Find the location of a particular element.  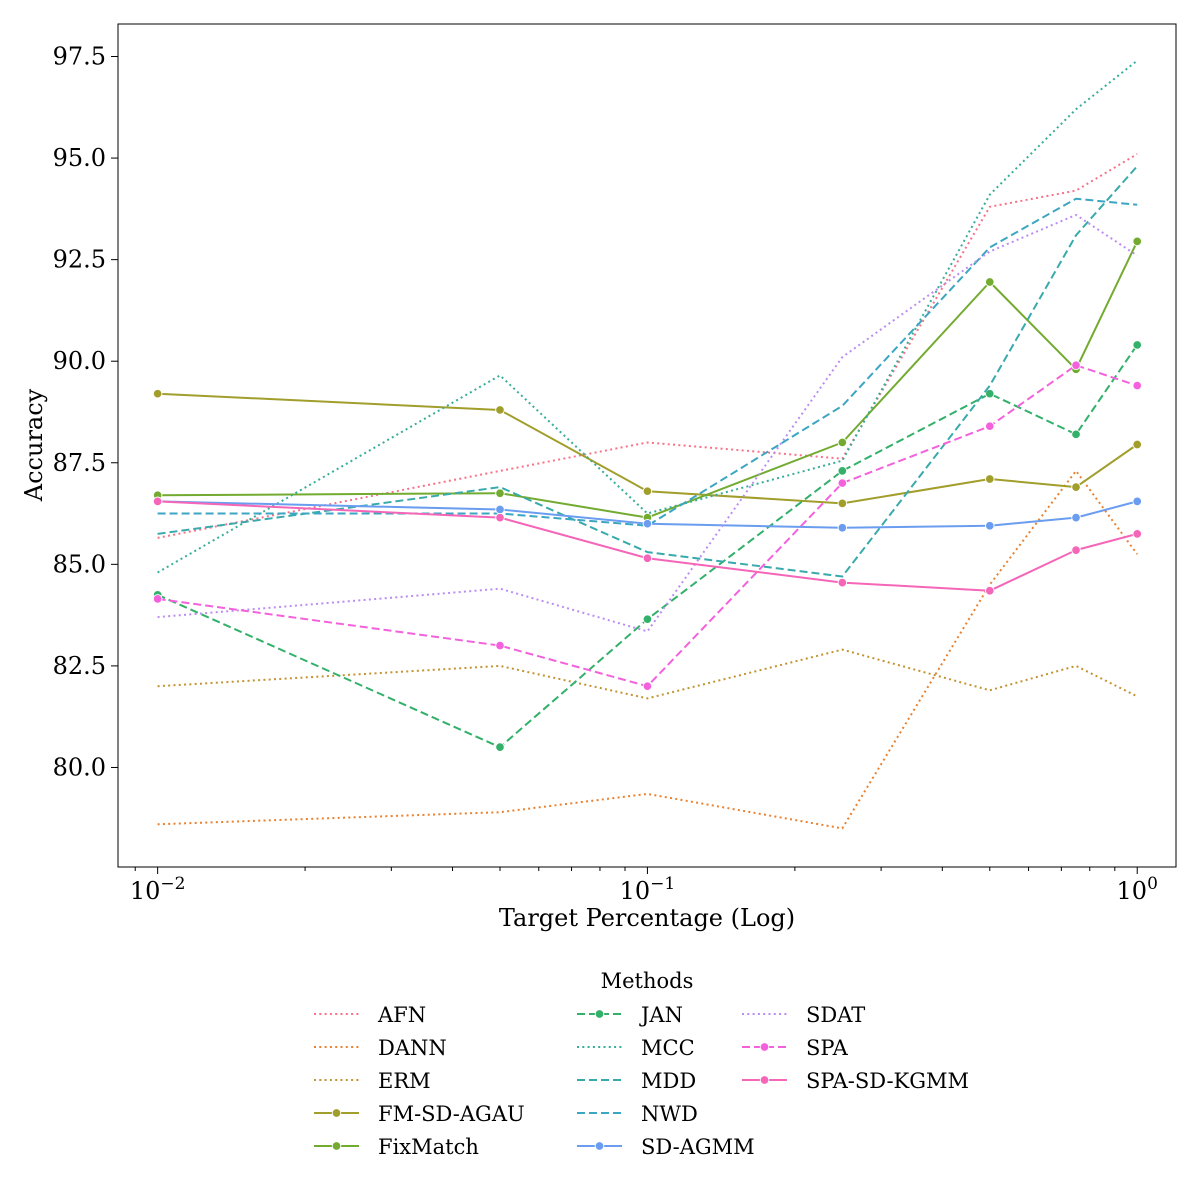

y-tick-label: 92.5 is located at coordinates (79, 260).